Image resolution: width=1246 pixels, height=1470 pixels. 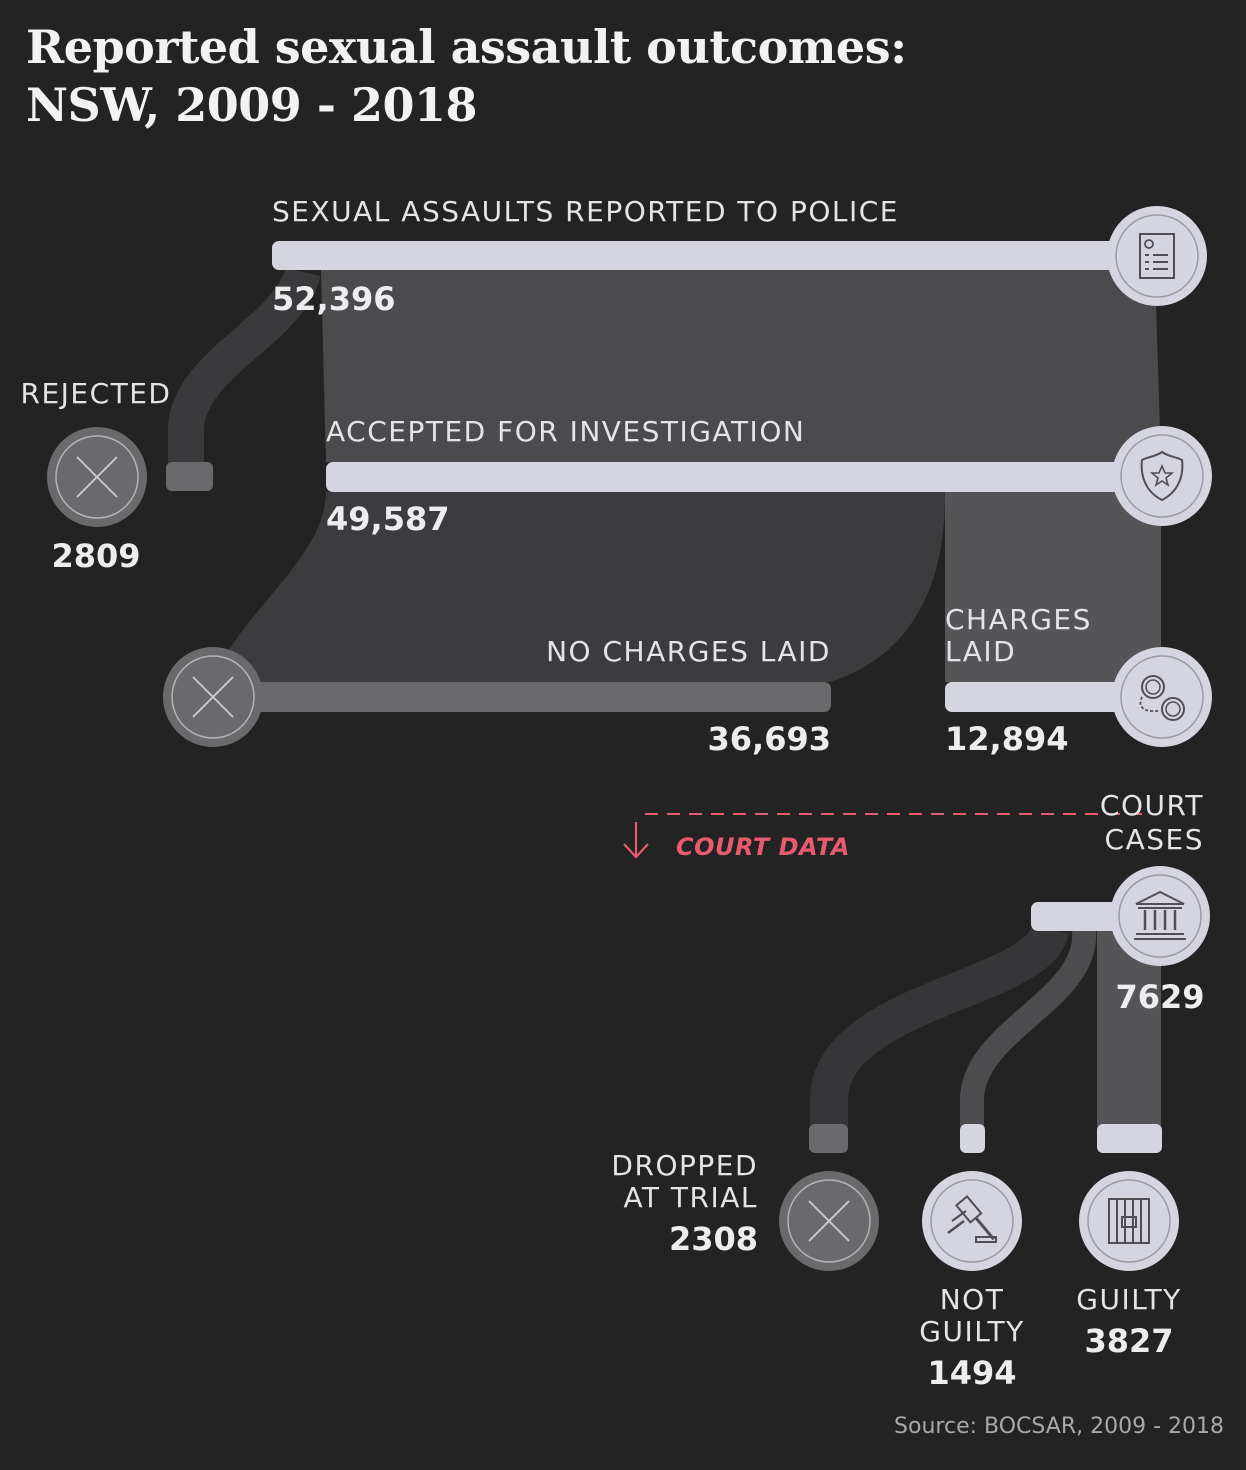 I want to click on value-guilty: 3827, so click(x=1129, y=1341).